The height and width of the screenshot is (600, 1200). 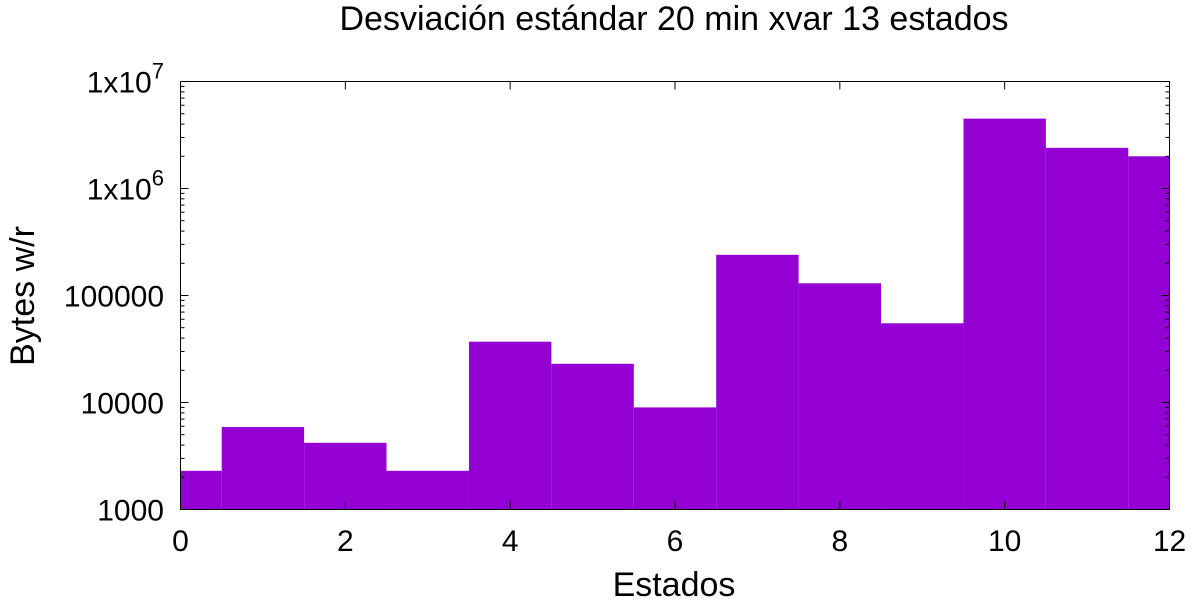 I want to click on x-tick-label: 2, so click(x=345, y=541).